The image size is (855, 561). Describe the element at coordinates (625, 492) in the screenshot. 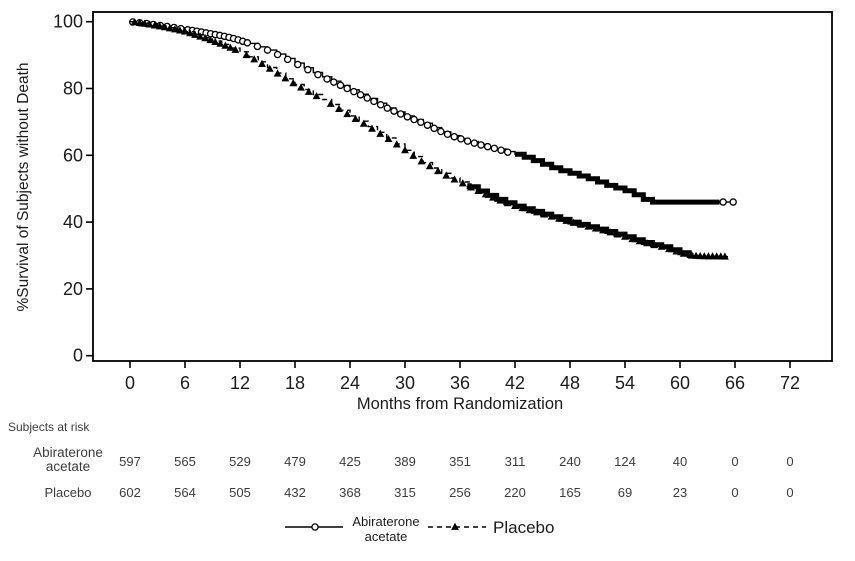

I see `risk-value: 69` at that location.